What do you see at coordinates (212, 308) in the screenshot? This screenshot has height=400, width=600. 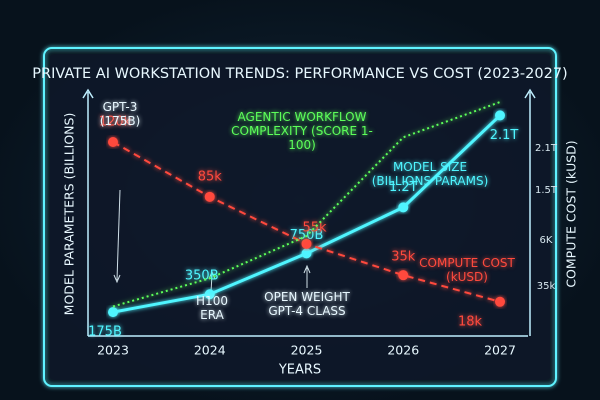 I see `annotation: H100 ERA` at bounding box center [212, 308].